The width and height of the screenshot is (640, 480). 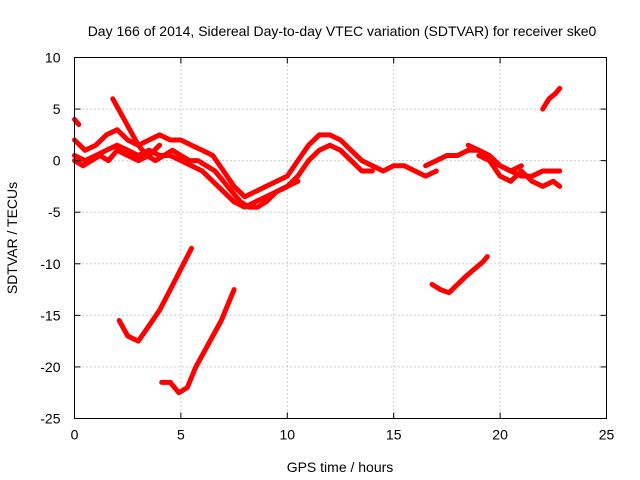 I want to click on y-tick-label: -5, so click(x=54, y=212).